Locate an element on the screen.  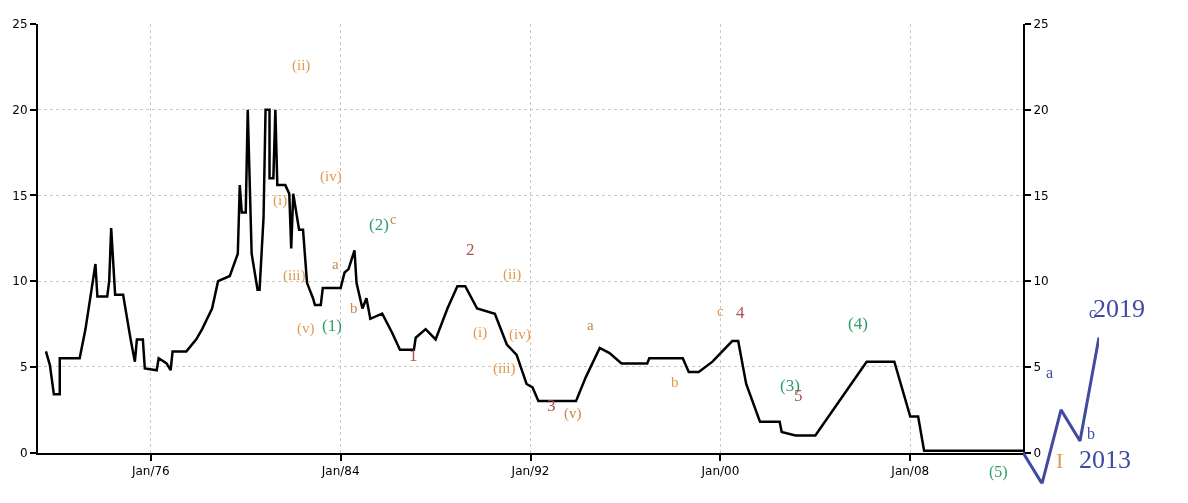
y-tick-label: 10 is located at coordinates (20, 281).